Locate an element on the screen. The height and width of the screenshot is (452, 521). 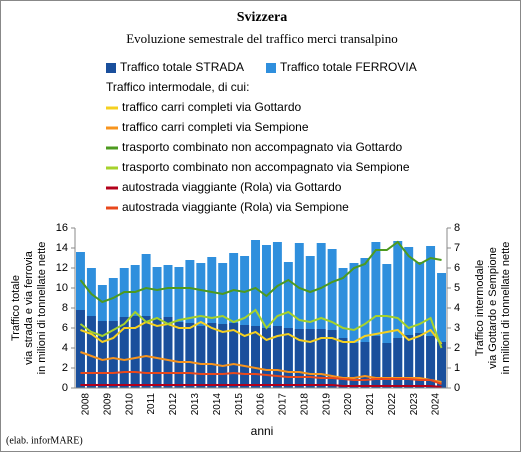
y-tick-label: 10 is located at coordinates (62, 288).